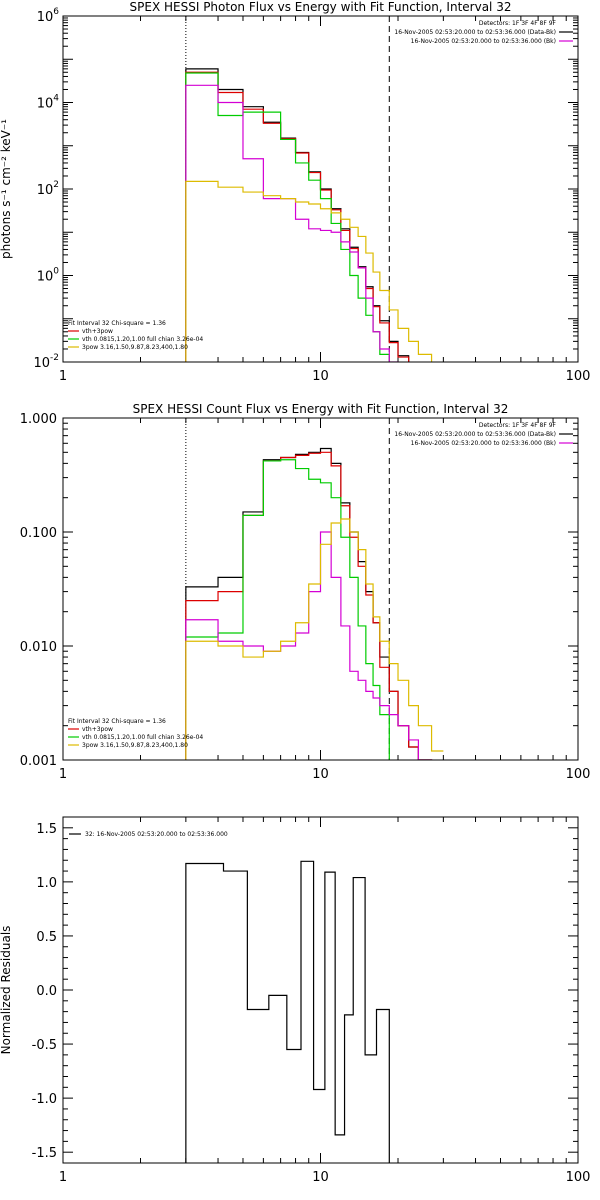 This screenshot has width=600, height=1200. What do you see at coordinates (38, 419) in the screenshot?
I see `y-tick-label: 1.000` at bounding box center [38, 419].